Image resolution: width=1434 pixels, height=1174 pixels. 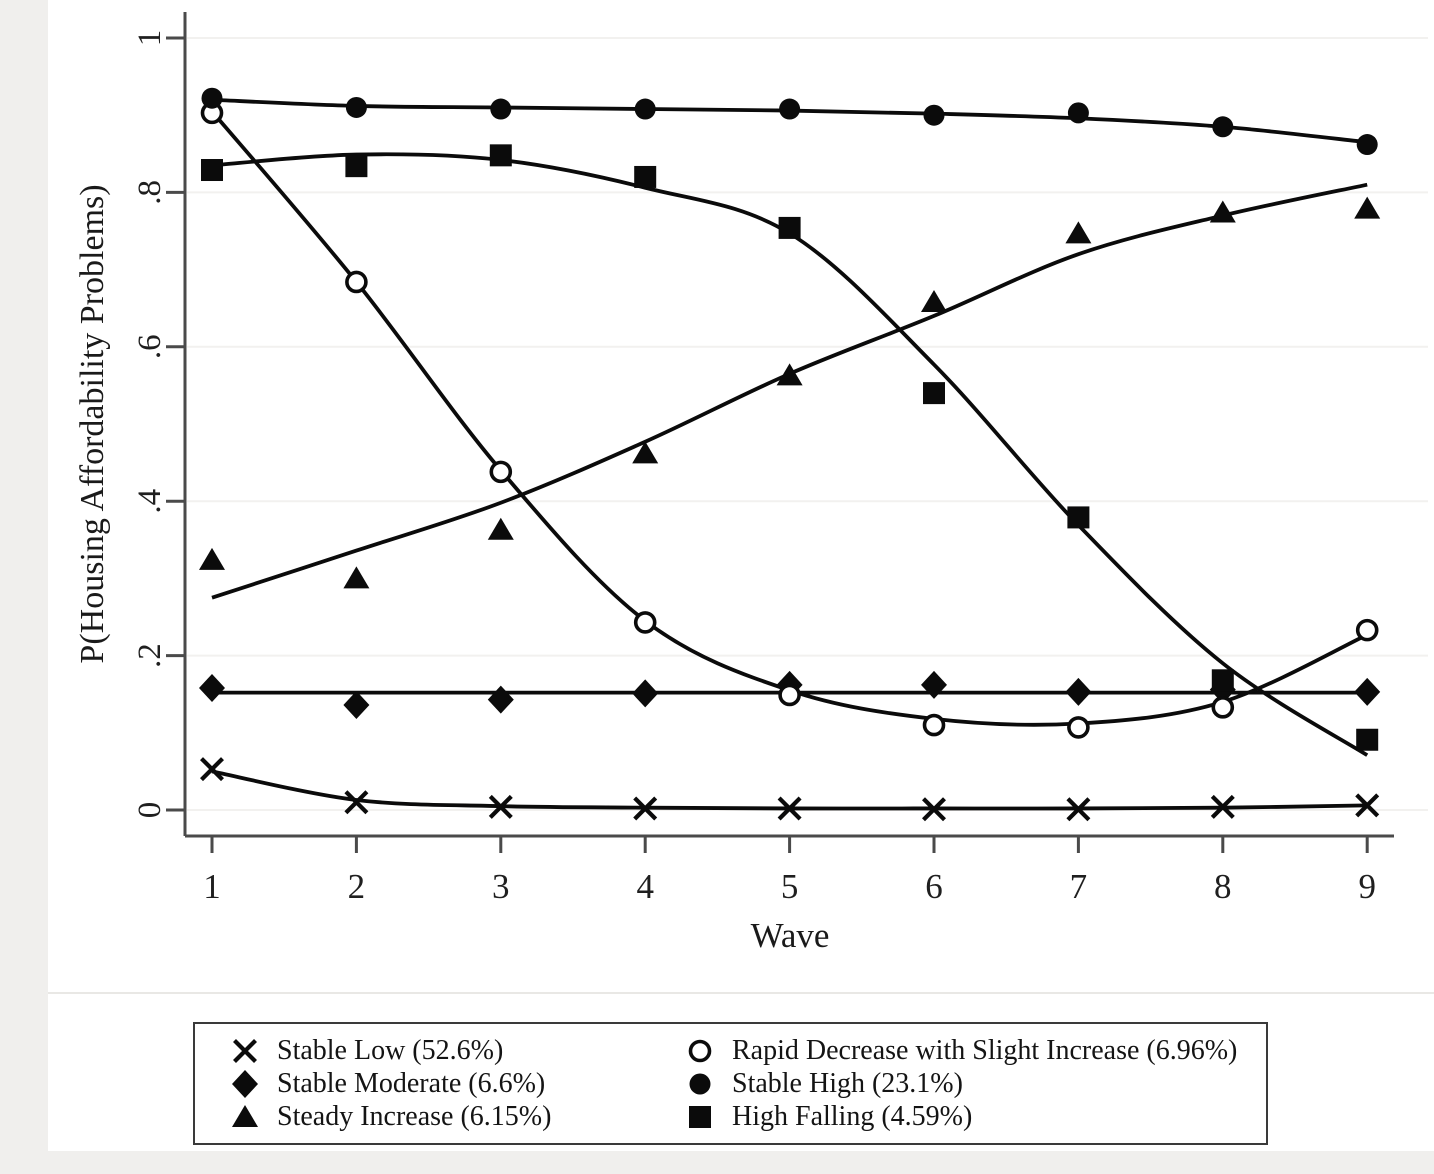 I want to click on legend-label-high-falling: High Falling (4.59%), so click(x=852, y=1116).